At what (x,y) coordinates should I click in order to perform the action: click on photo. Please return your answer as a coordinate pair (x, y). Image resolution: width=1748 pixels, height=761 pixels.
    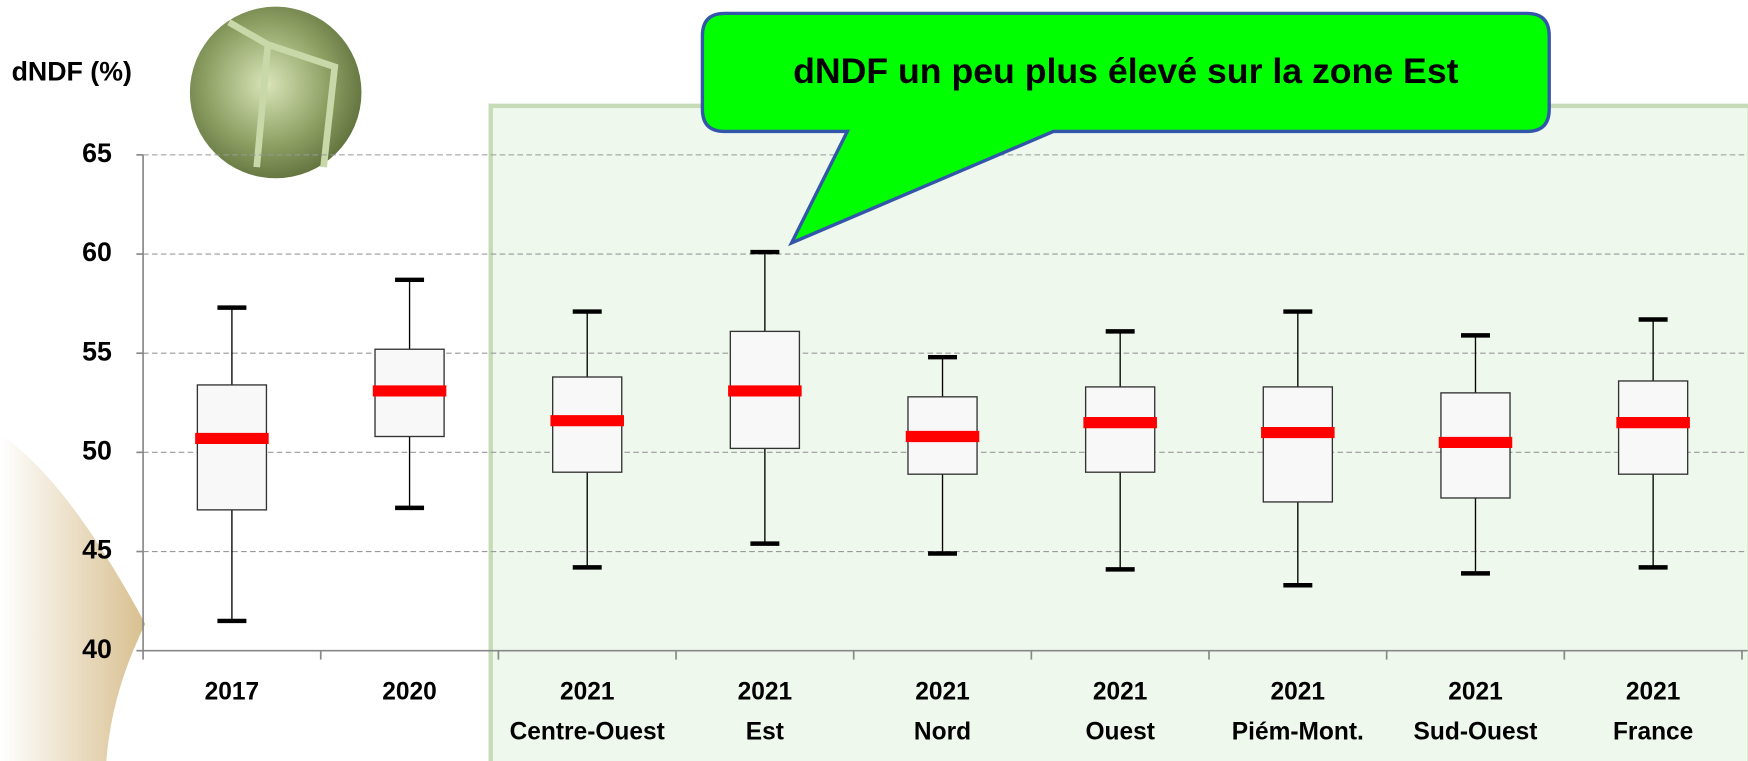
    Looking at the image, I should click on (275, 92).